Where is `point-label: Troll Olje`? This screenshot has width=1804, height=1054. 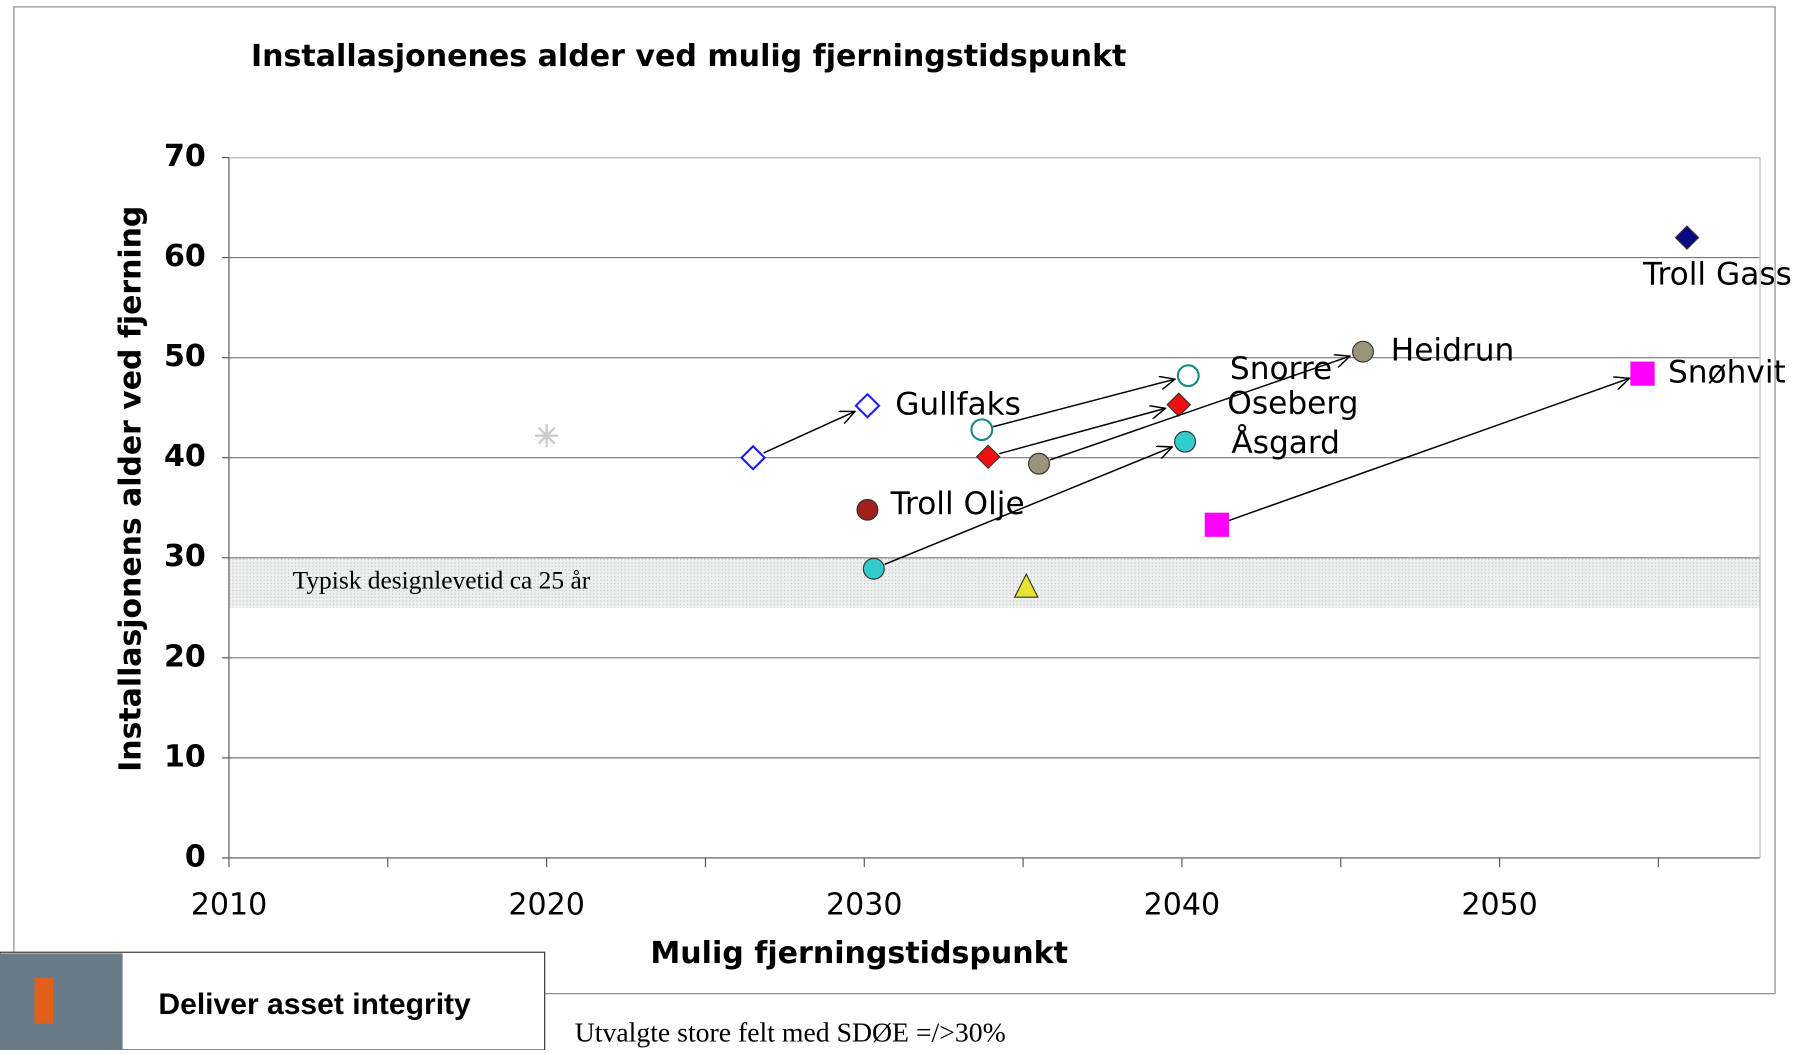 point-label: Troll Olje is located at coordinates (957, 504).